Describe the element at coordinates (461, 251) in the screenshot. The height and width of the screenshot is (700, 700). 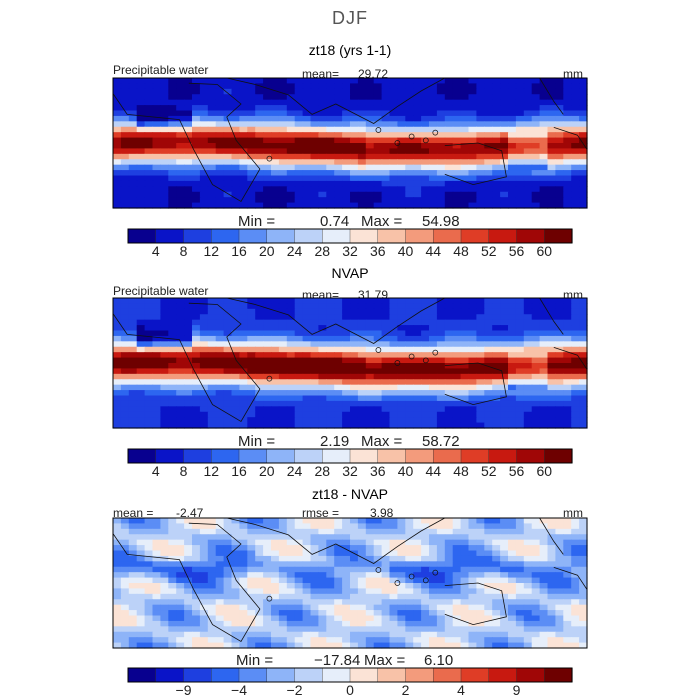
I see `panel1-colorbar-tick: 48` at that location.